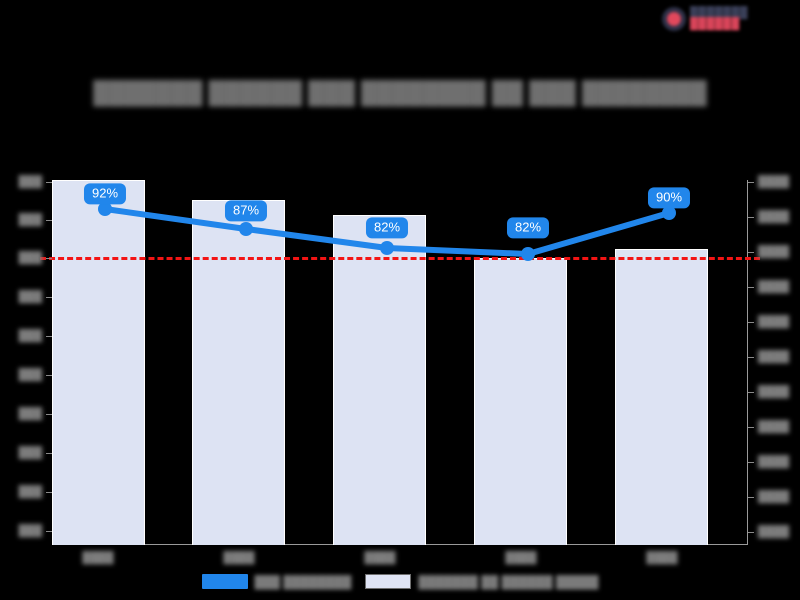 The image size is (800, 600). What do you see at coordinates (774, 322) in the screenshot?
I see `y-label-right-4: ████` at bounding box center [774, 322].